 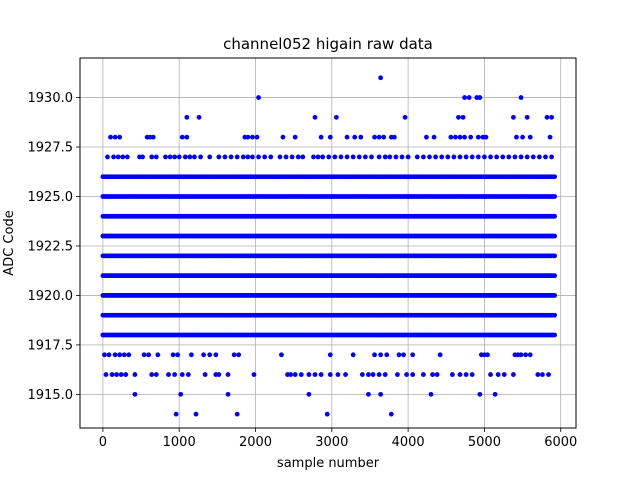 I want to click on y-tick-label: 1930.0, so click(x=51, y=98).